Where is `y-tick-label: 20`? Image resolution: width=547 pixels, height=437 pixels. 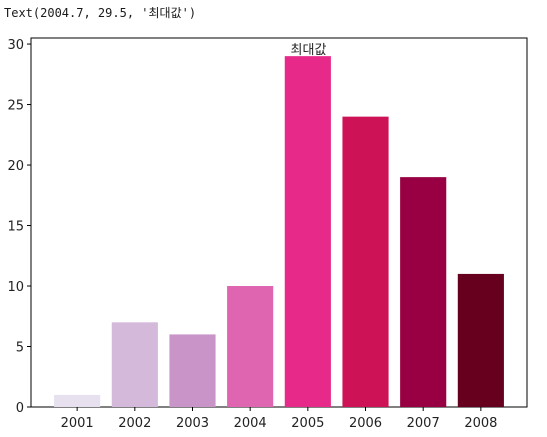
y-tick-label: 20 is located at coordinates (15, 166).